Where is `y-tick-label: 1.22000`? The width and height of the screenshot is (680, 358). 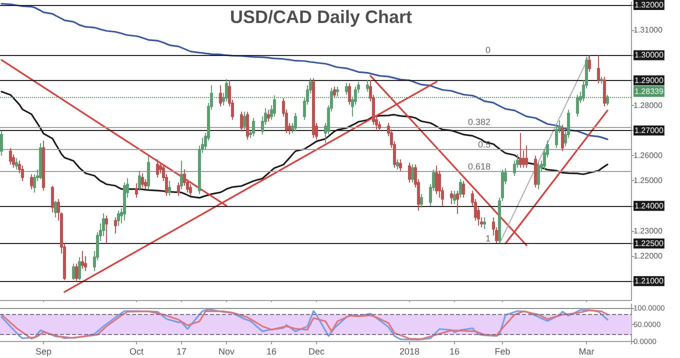
y-tick-label: 1.22000 is located at coordinates (648, 256).